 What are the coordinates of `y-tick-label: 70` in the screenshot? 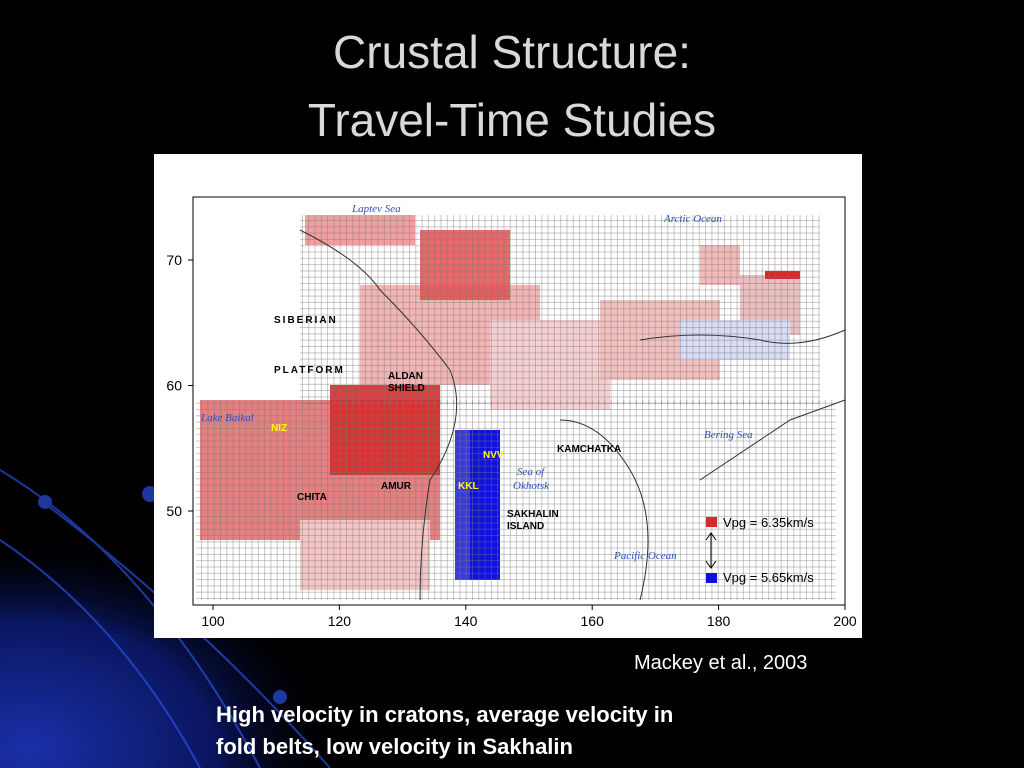 It's located at (174, 260).